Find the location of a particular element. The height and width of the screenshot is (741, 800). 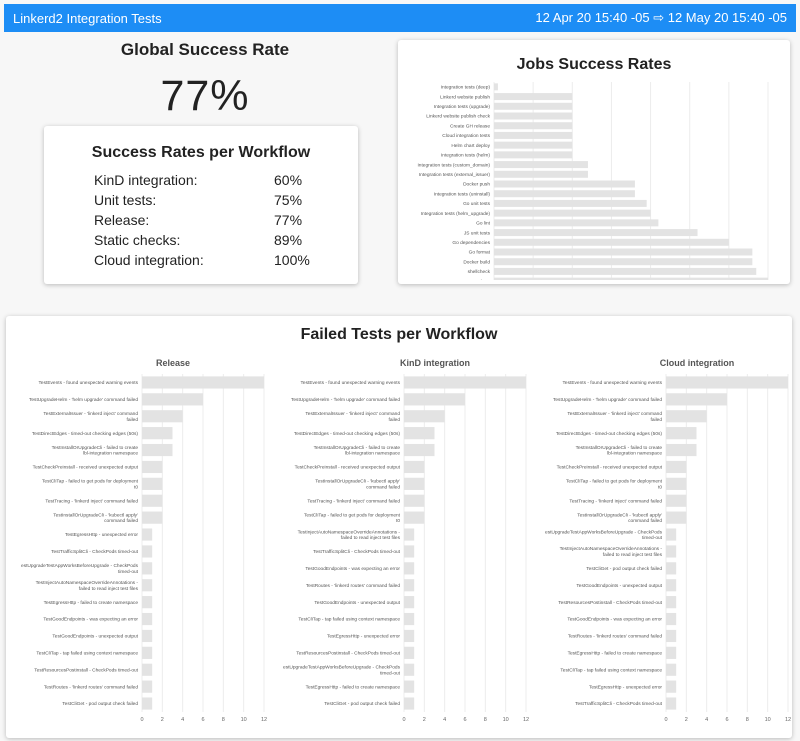

y-tick-label: JS unit tests is located at coordinates (477, 233).